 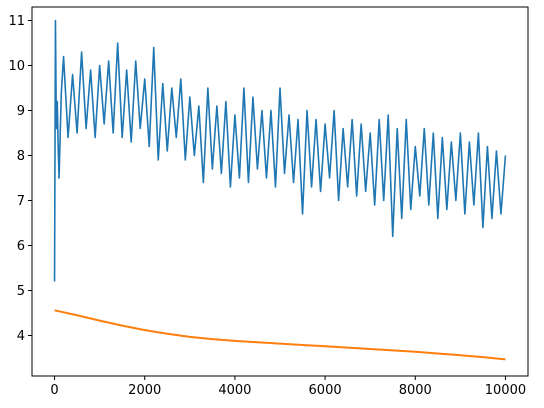 What do you see at coordinates (325, 390) in the screenshot?
I see `x-tick-label: 6000` at bounding box center [325, 390].